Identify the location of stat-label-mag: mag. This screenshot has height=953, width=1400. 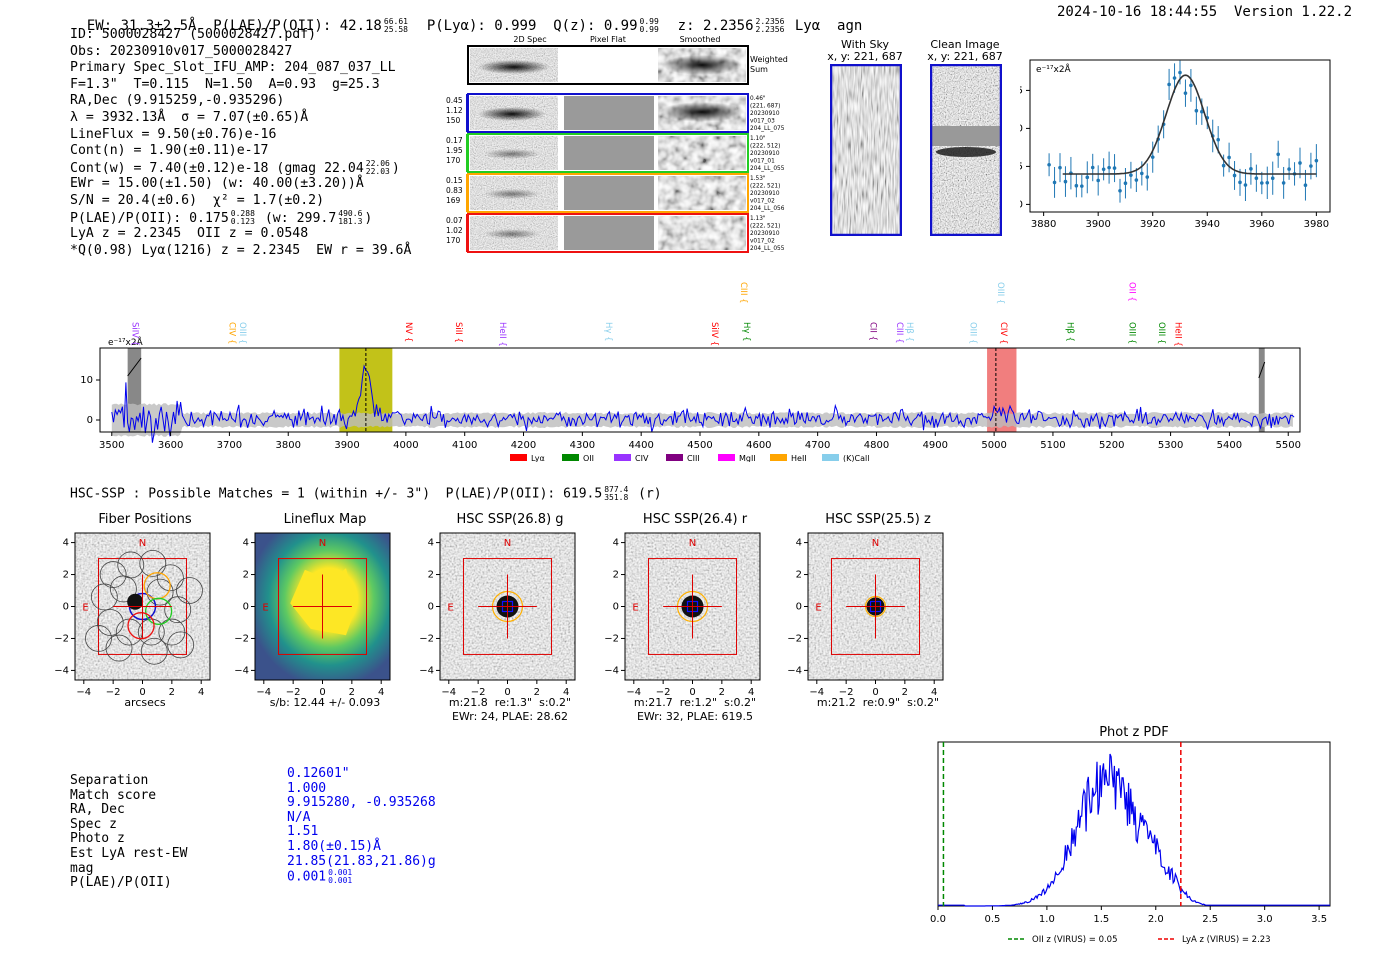
(82, 868).